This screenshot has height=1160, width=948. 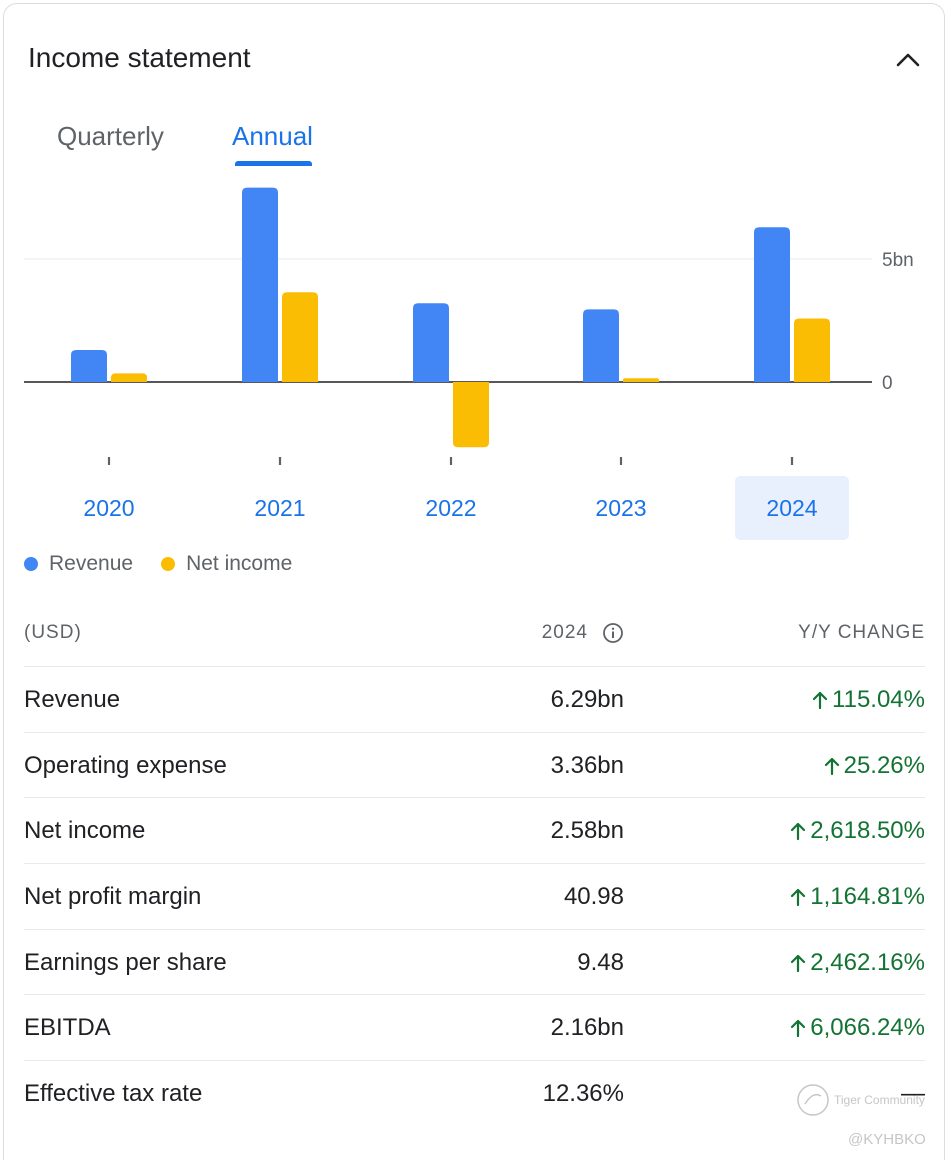 I want to click on row-label: Operating expense, so click(x=125, y=765).